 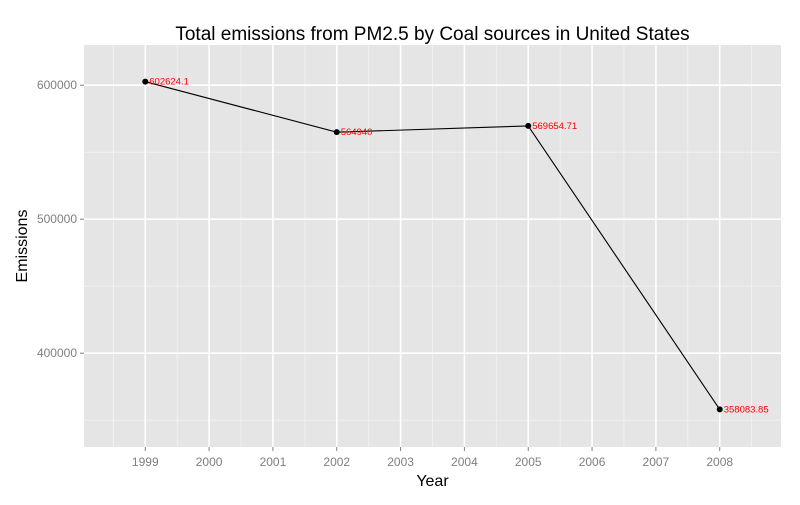 What do you see at coordinates (357, 132) in the screenshot?
I see `data-label: 564940` at bounding box center [357, 132].